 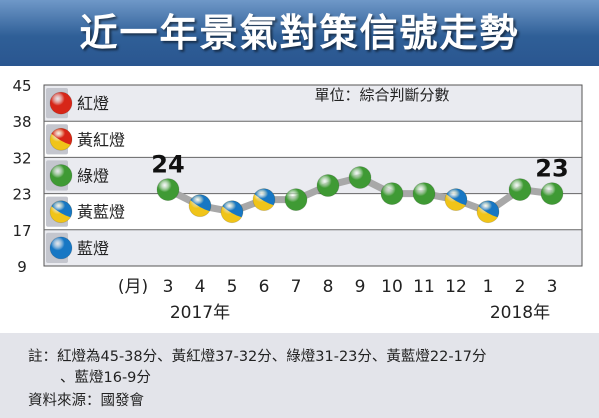 What do you see at coordinates (257, 357) in the screenshot?
I see `footnote-line-1: 註：紅燈為45-38分、黃紅燈37-32分、綠燈31-23分、黃藍燈22-17分` at bounding box center [257, 357].